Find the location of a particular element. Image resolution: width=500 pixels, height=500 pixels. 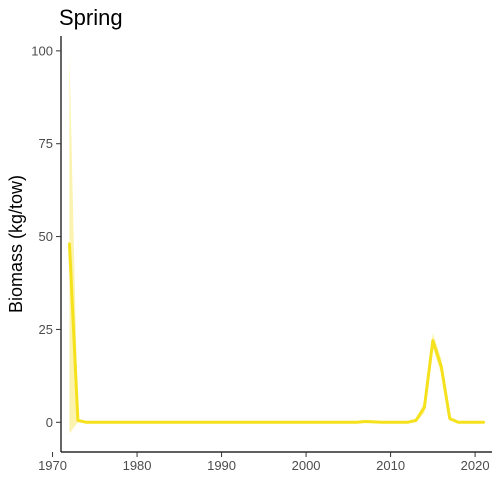

y-axis-ticks: 0 25 50 75 100 is located at coordinates (46, 236).